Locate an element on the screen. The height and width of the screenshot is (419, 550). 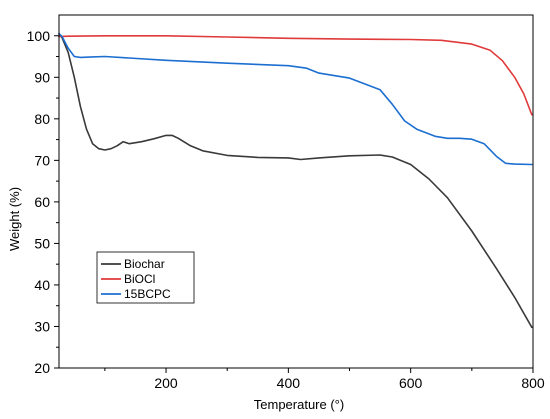
y-tick-label: 50 is located at coordinates (42, 243).